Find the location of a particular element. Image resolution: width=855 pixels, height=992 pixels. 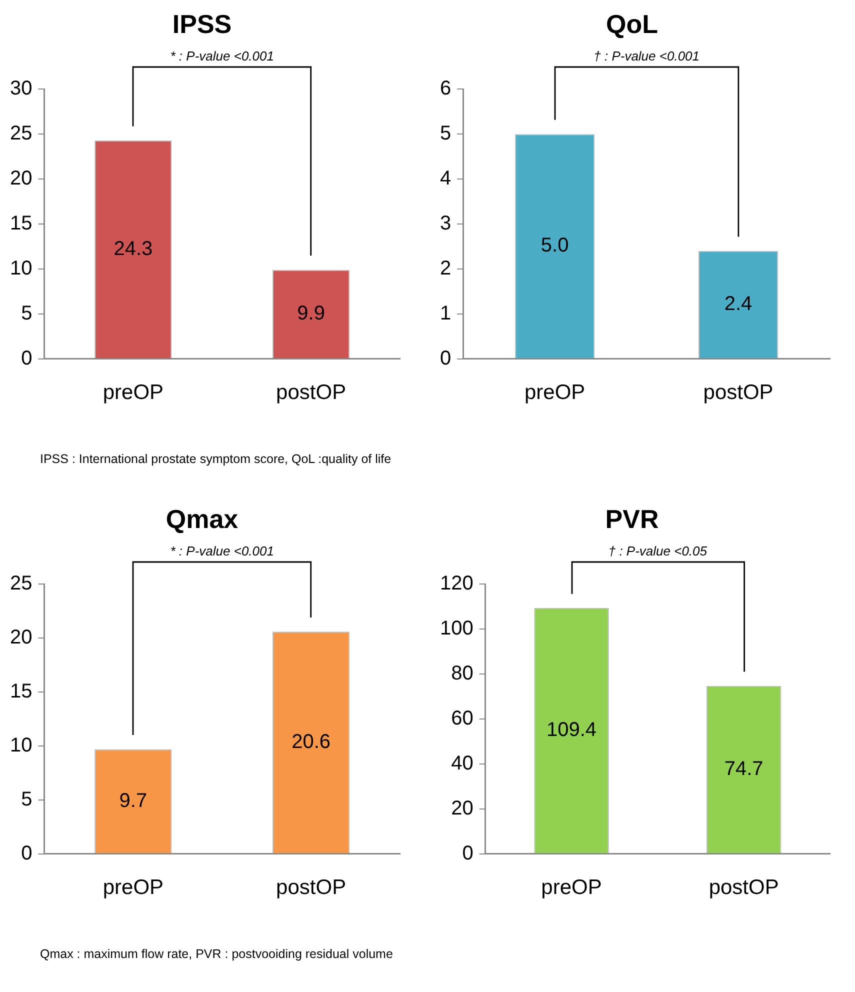

y-tick-label: 4 is located at coordinates (446, 179).